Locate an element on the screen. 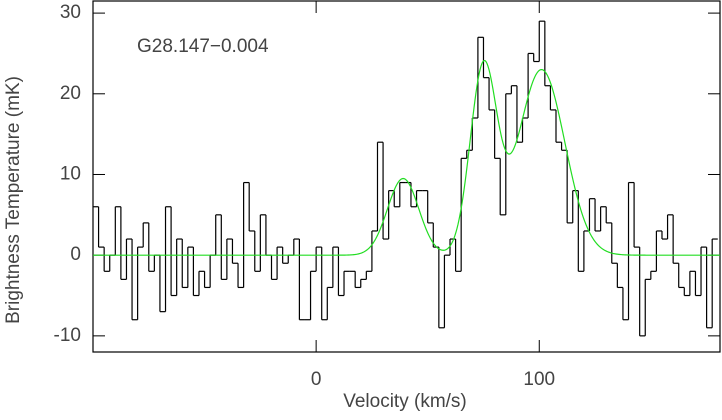  y-tick-label: 30 is located at coordinates (70, 12).